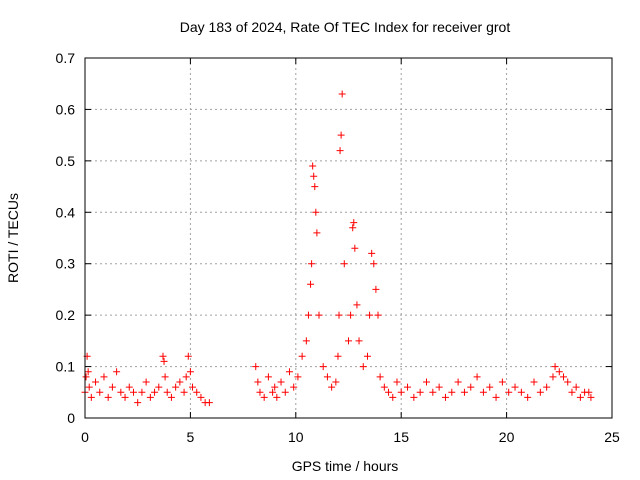 The height and width of the screenshot is (480, 640). Describe the element at coordinates (85, 437) in the screenshot. I see `x-tick-label: 0` at that location.